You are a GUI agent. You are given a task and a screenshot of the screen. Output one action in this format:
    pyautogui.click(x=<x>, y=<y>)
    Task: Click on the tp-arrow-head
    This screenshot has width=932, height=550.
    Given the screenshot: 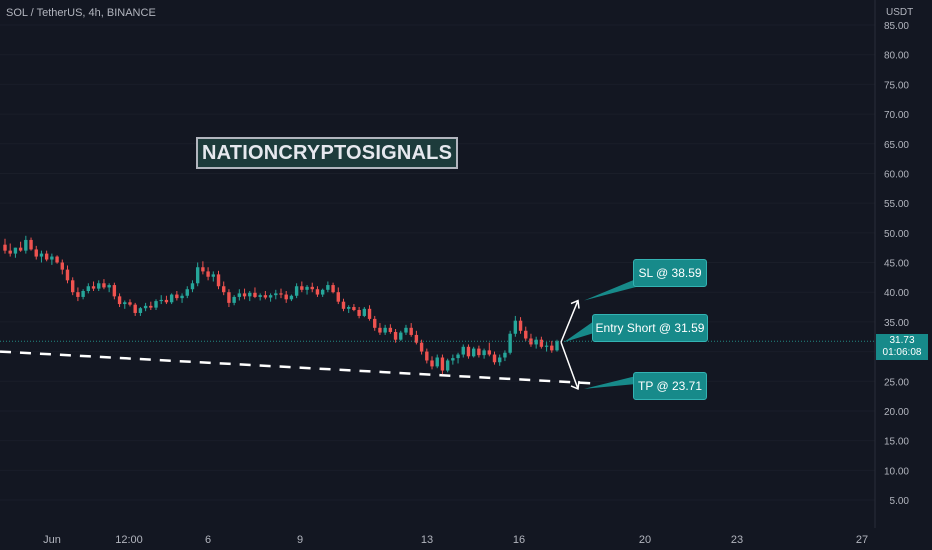 What is the action you would take?
    pyautogui.click(x=575, y=385)
    